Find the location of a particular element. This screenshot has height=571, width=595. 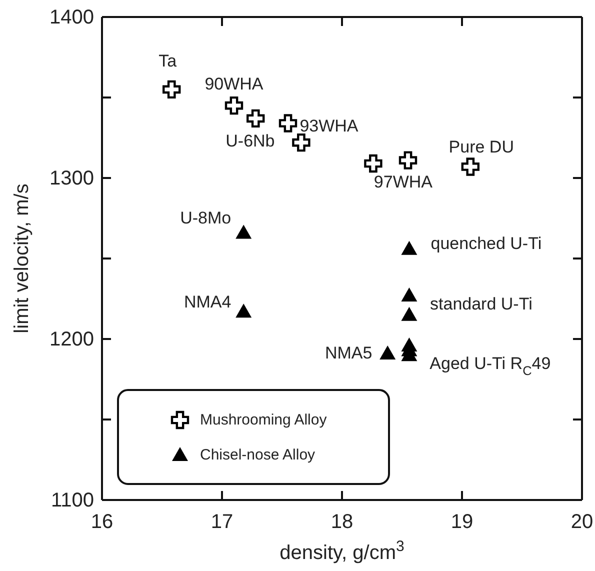

x-tick-label: 17 is located at coordinates (222, 522).